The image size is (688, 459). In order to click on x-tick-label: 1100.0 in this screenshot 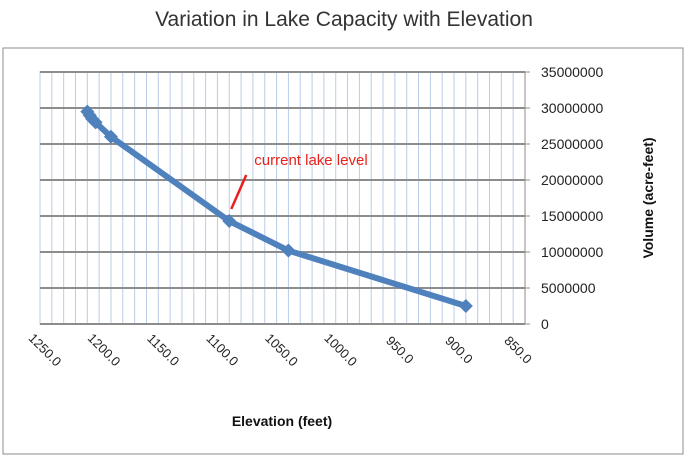, I will do `click(222, 350)`.